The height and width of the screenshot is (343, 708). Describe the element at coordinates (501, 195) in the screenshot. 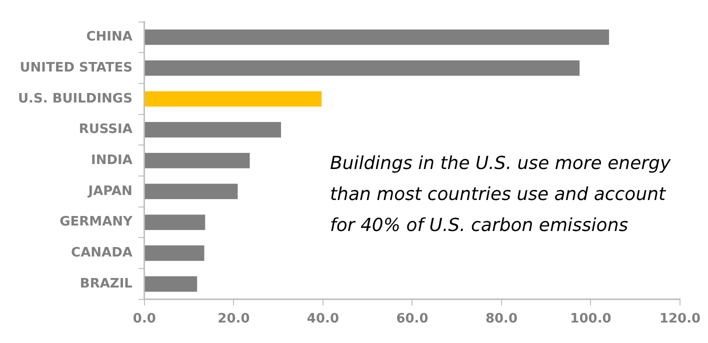

I see `annotation: Buildings in the U.S. use more energy than most countries use and account for 40% of U.S. carbon emissions` at that location.